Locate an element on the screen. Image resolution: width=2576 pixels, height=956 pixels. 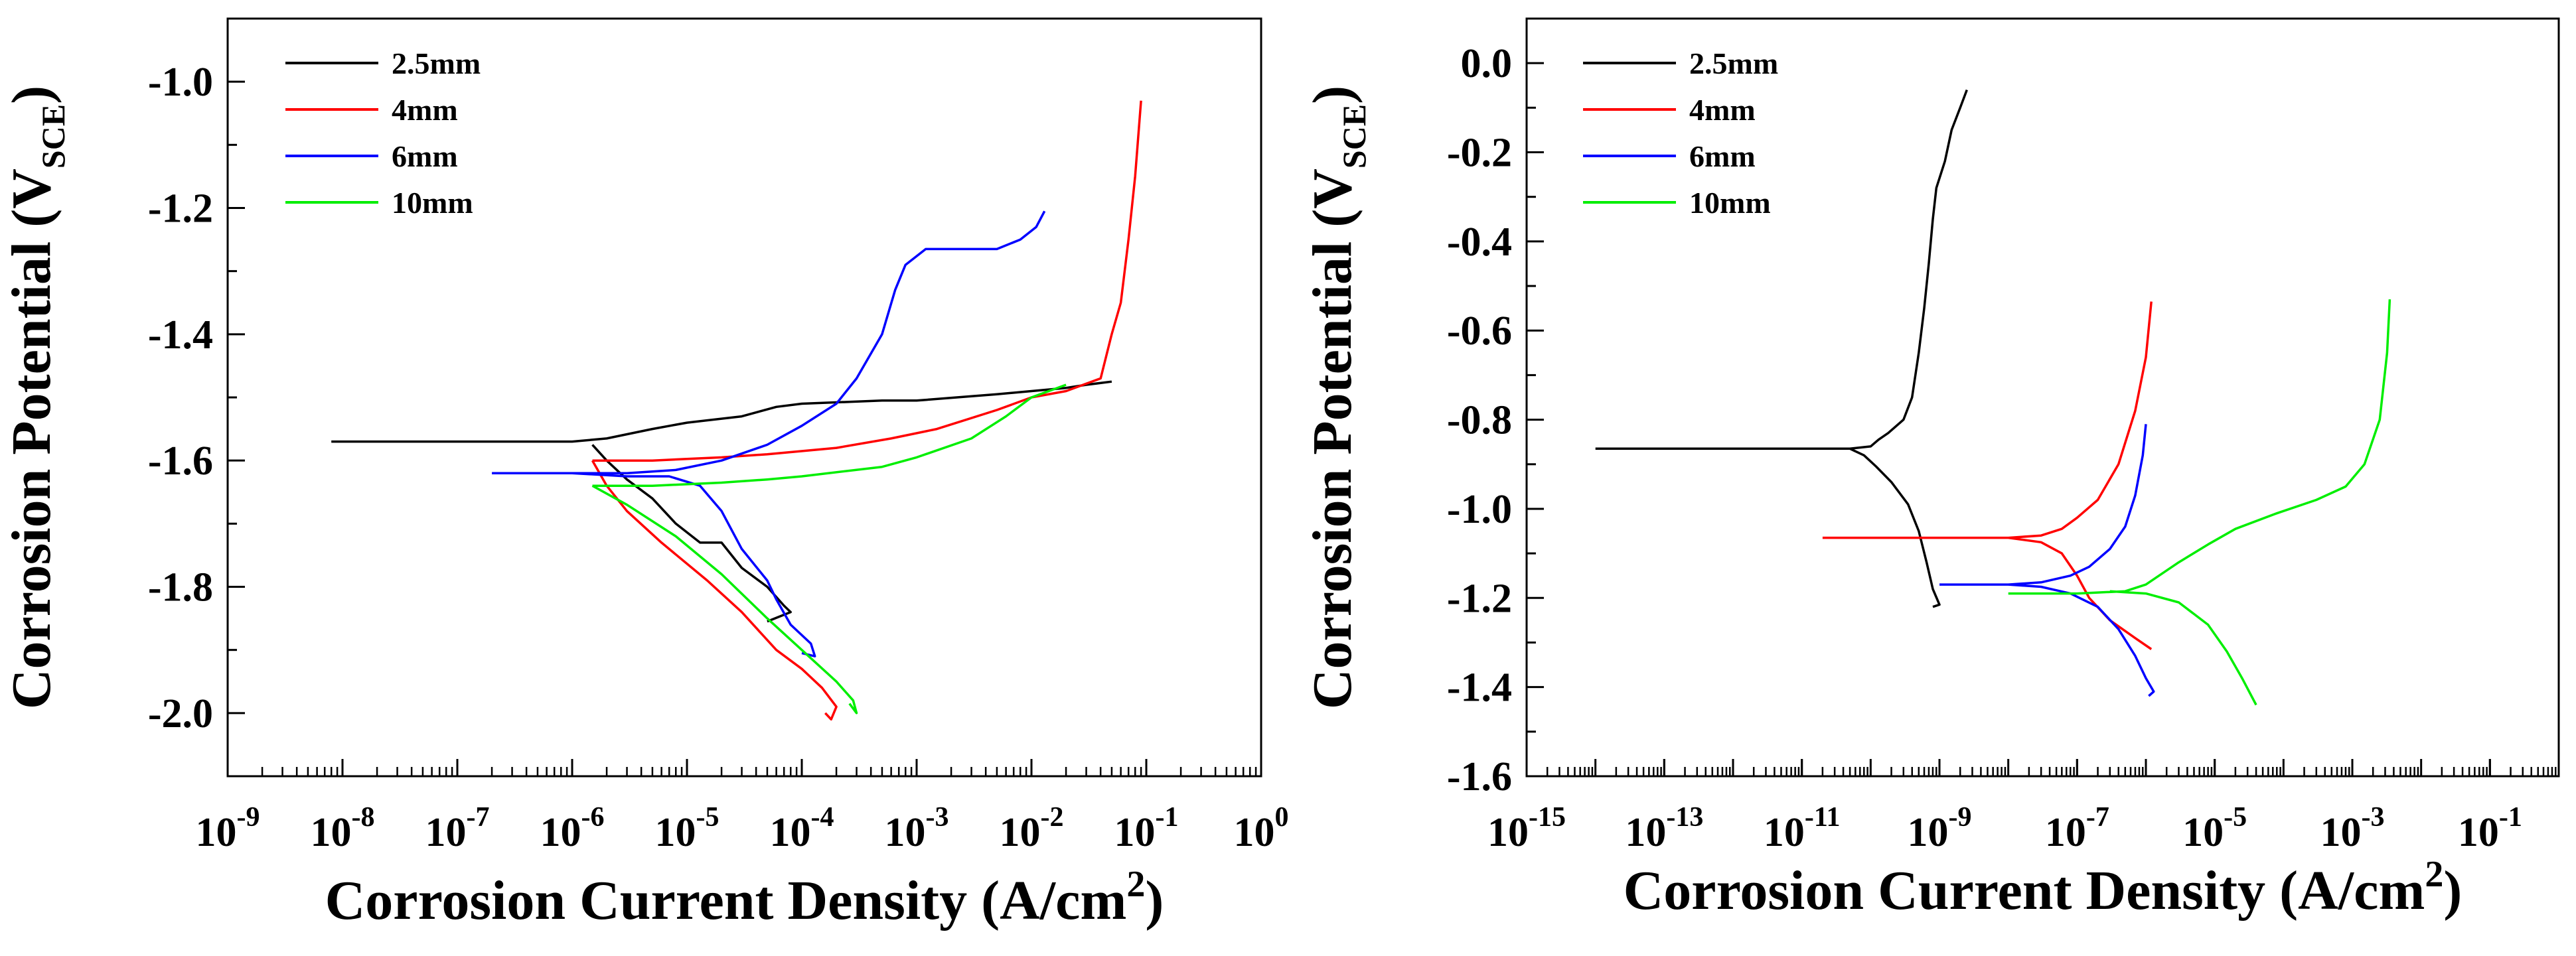
y-tick-label: -0.8 is located at coordinates (1480, 420).